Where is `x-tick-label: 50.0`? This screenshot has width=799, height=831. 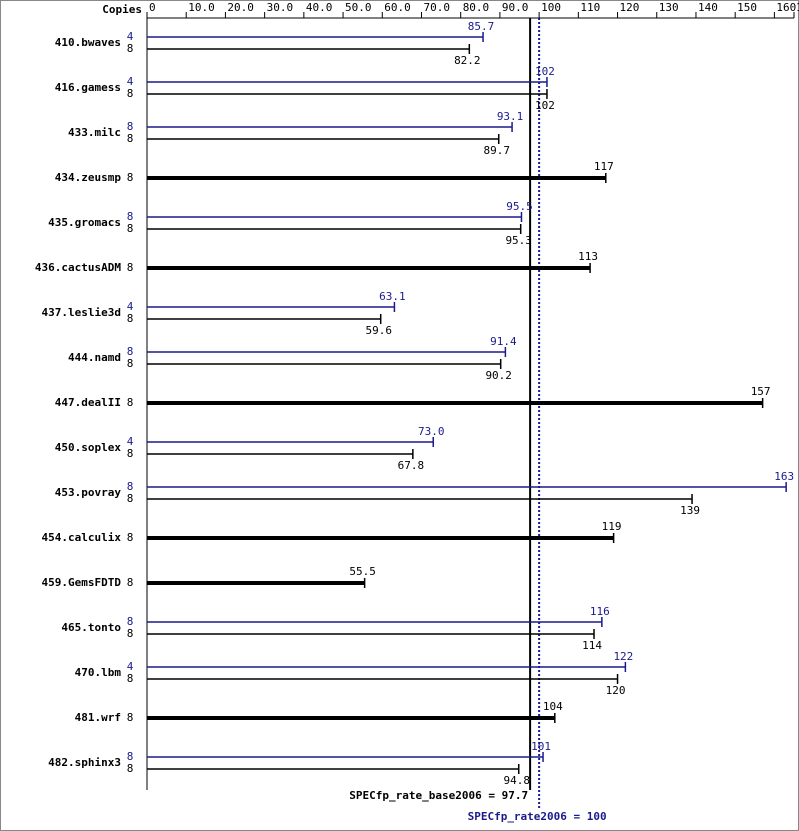
x-tick-label: 50.0 is located at coordinates (358, 7).